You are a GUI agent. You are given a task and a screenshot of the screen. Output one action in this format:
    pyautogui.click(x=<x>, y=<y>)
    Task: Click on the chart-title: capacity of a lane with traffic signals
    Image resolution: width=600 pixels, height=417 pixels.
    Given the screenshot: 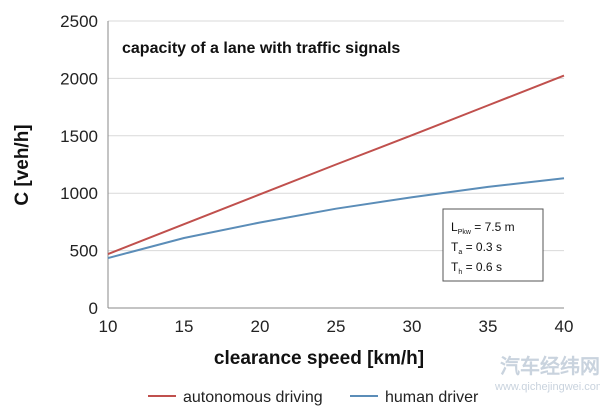 What is the action you would take?
    pyautogui.click(x=261, y=48)
    